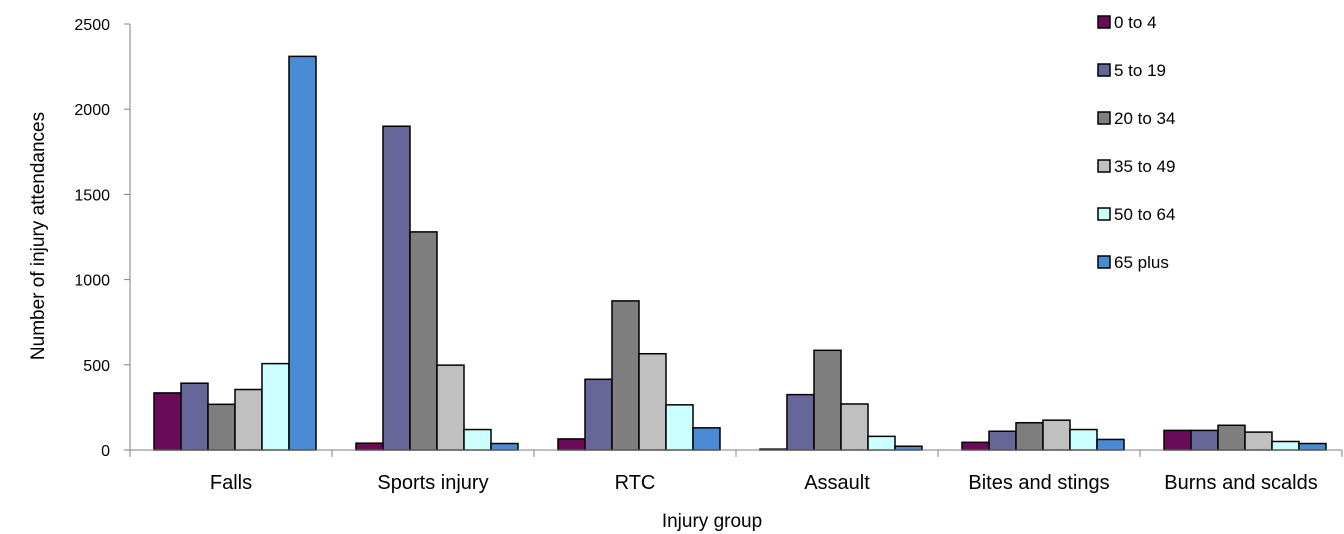 This screenshot has width=1344, height=534. I want to click on y-tick-label: 2000, so click(92, 110).